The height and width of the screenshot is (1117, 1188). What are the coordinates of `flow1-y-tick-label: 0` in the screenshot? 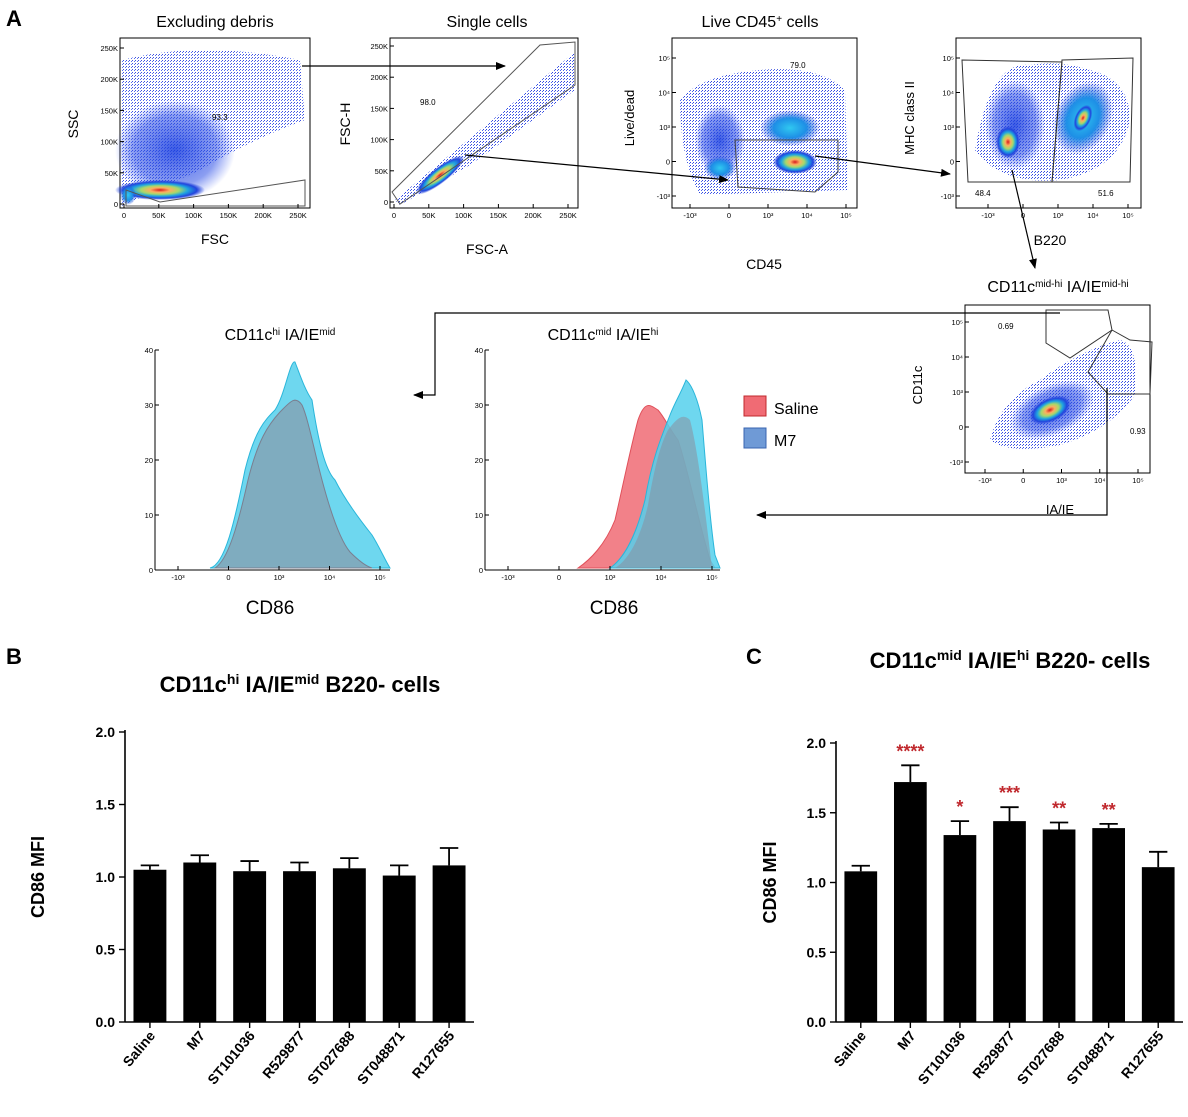 It's located at (116, 204).